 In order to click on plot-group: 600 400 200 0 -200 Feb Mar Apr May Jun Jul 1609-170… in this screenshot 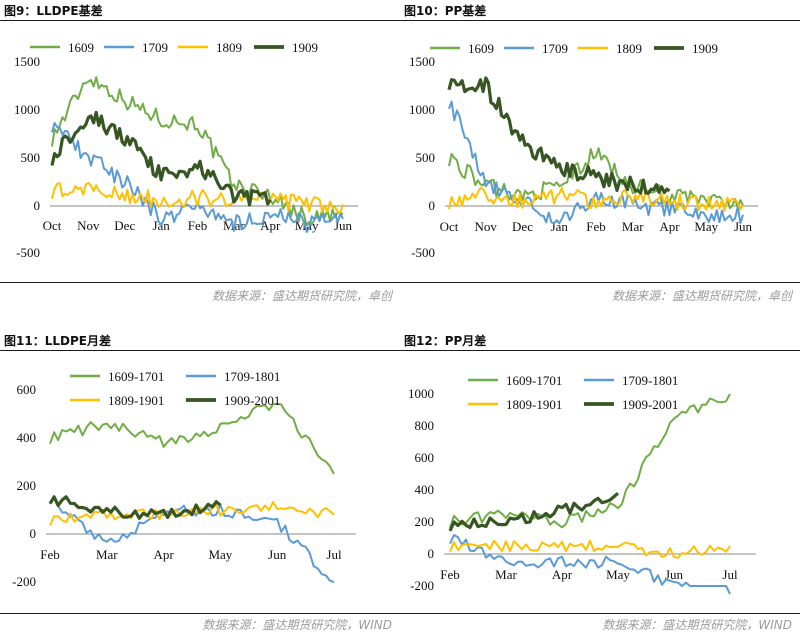, I will do `click(184, 479)`.